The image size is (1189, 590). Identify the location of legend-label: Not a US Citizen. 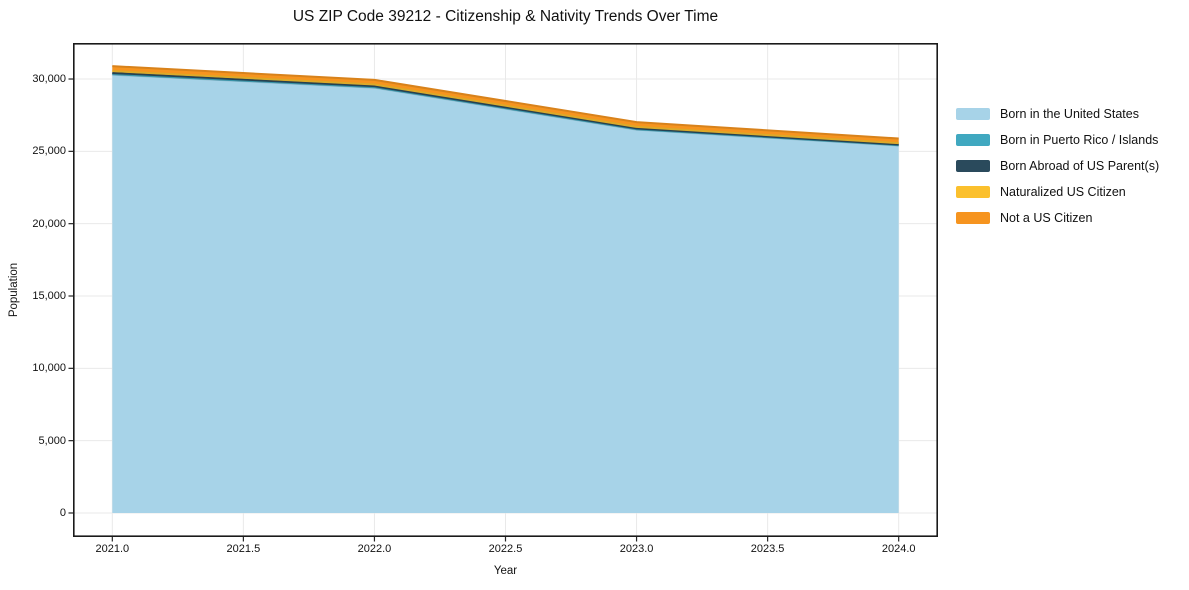
(1046, 218).